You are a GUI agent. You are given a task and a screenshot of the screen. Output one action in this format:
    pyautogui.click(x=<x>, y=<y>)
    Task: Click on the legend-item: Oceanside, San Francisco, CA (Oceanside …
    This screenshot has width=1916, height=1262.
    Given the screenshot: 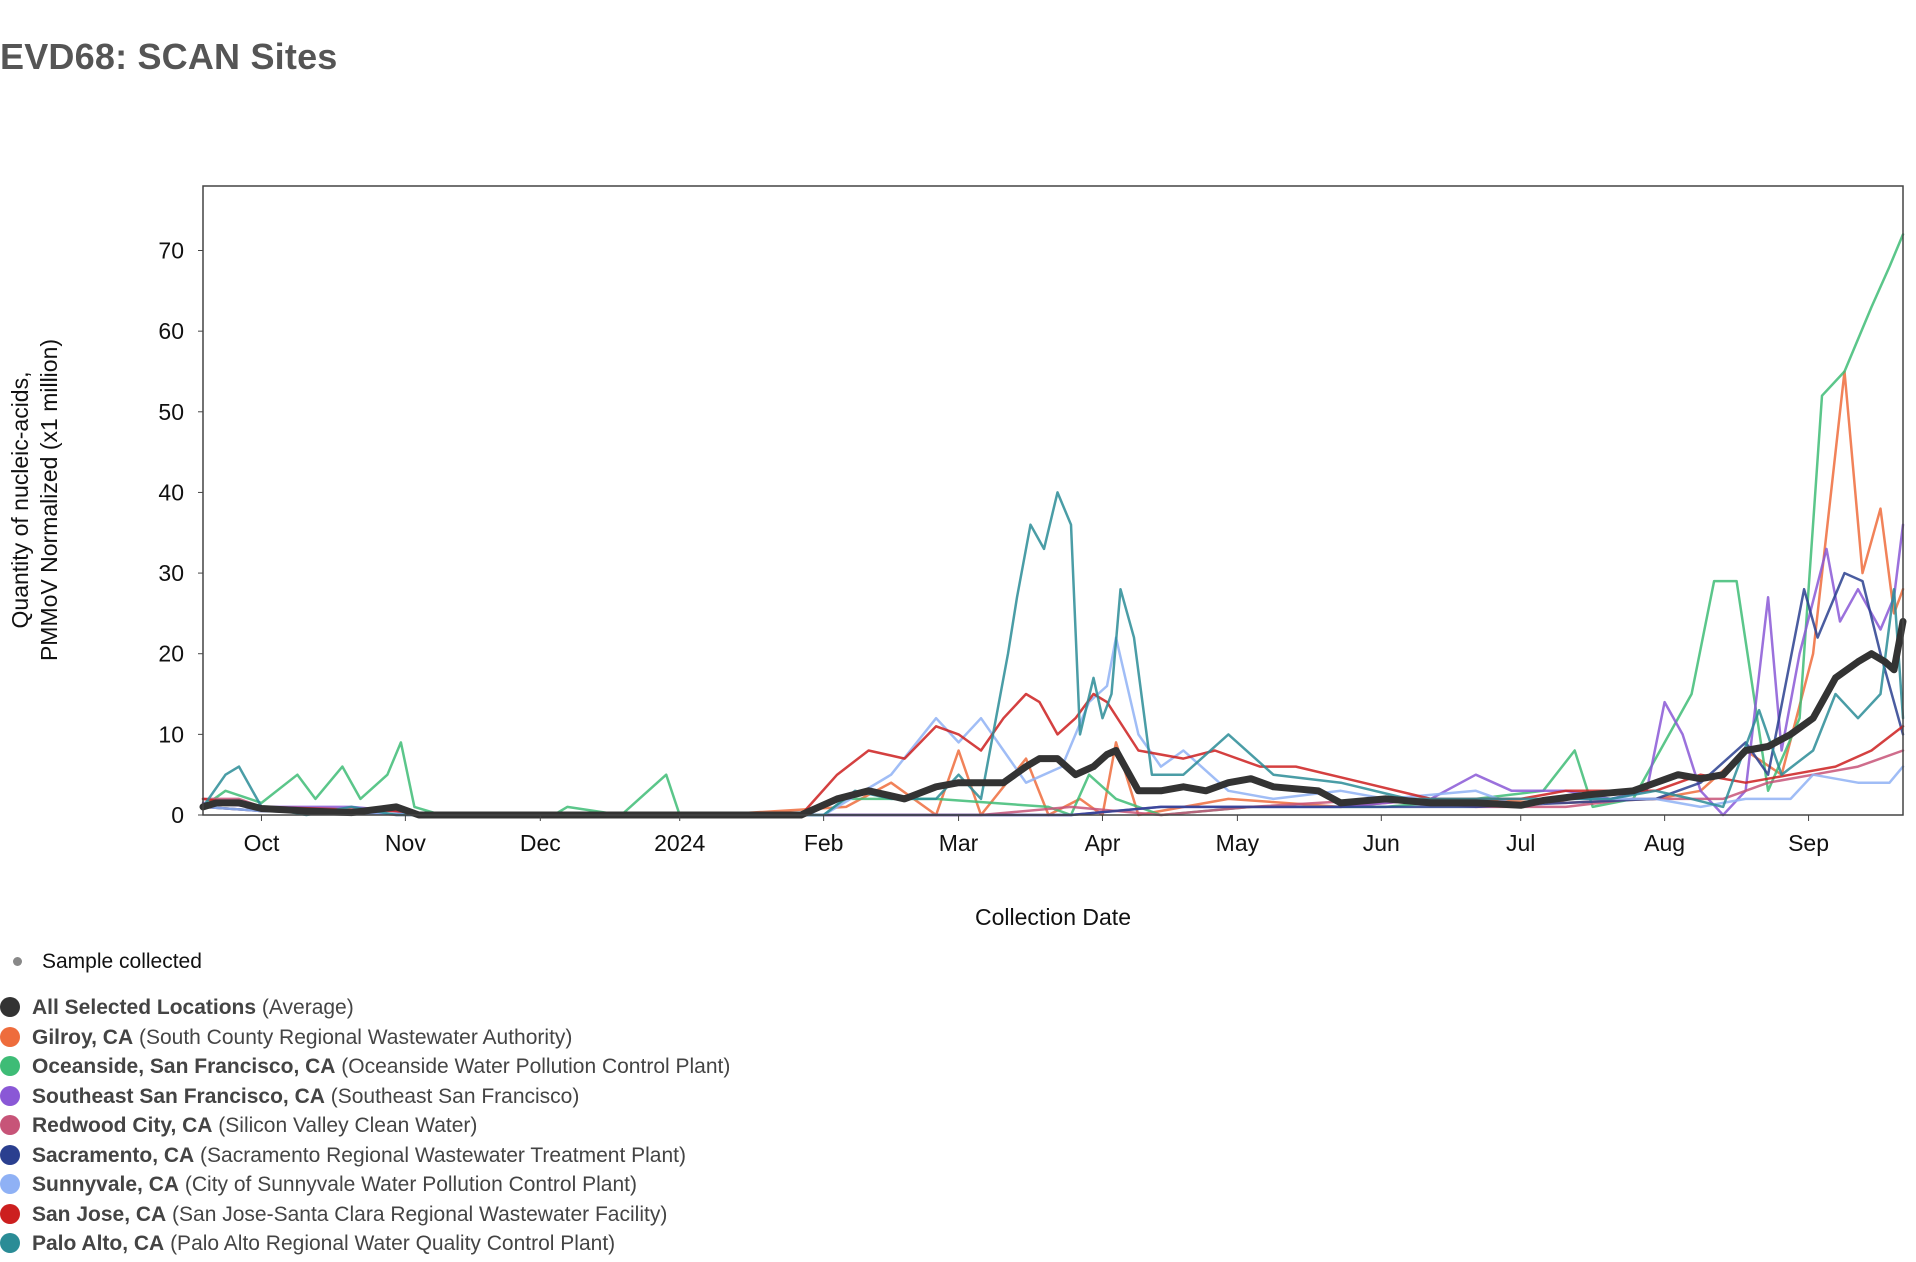 What is the action you would take?
    pyautogui.click(x=365, y=1067)
    